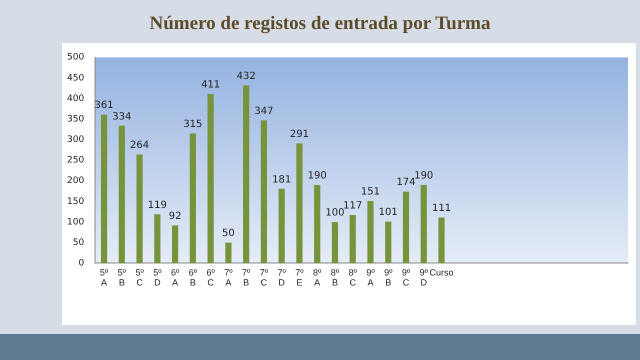 The image size is (640, 360). What do you see at coordinates (335, 278) in the screenshot?
I see `x-tick-label: 8º B` at bounding box center [335, 278].